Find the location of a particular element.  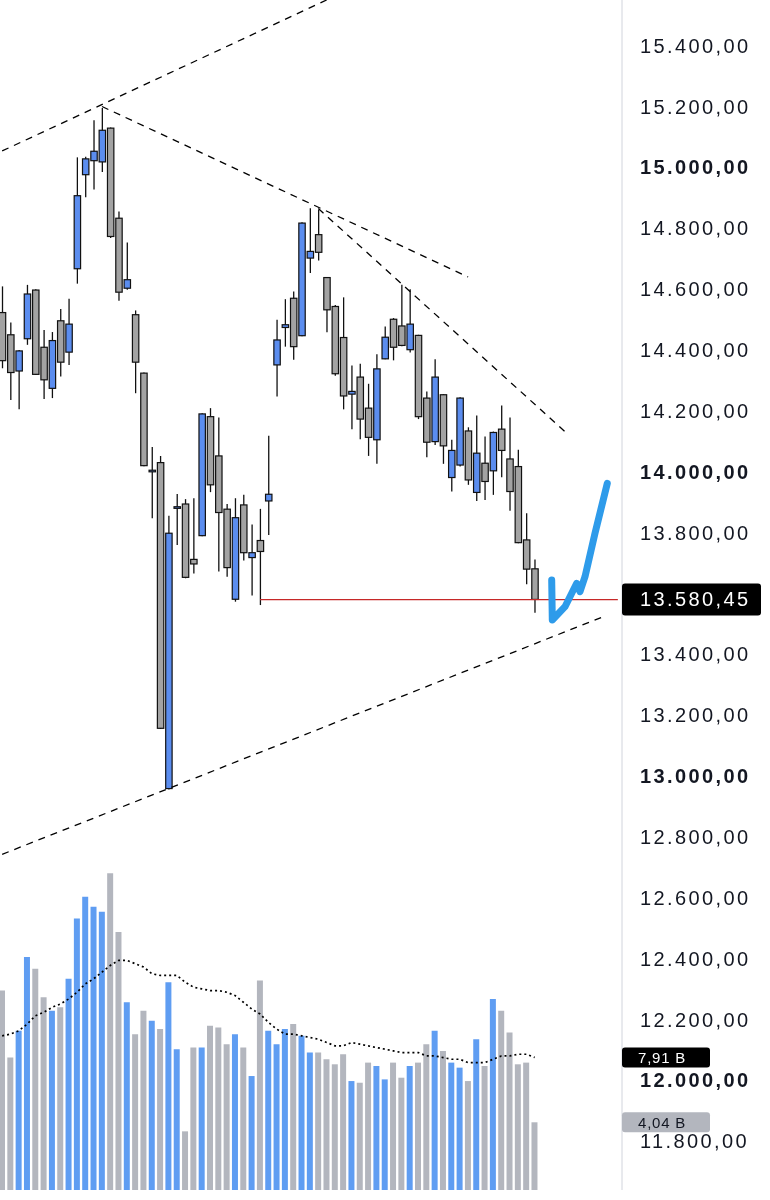

y-tick-label: 15.200,00 is located at coordinates (695, 106).